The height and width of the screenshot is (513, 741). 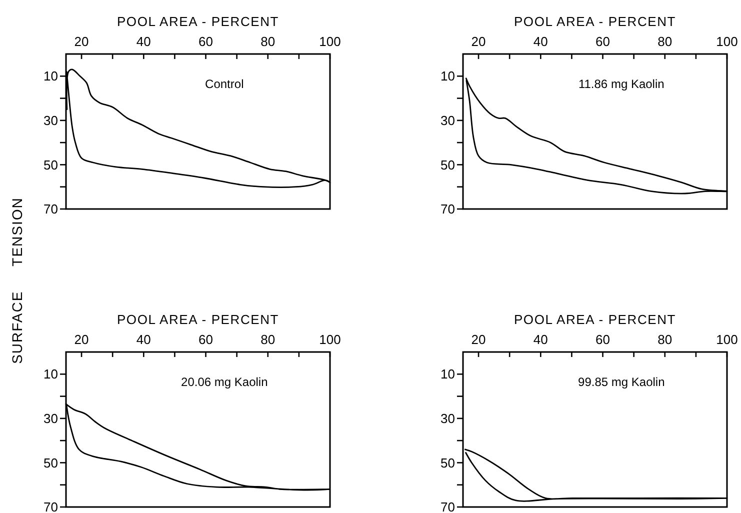 I want to click on annotation: 11.86 mg Kaolin, so click(x=621, y=84).